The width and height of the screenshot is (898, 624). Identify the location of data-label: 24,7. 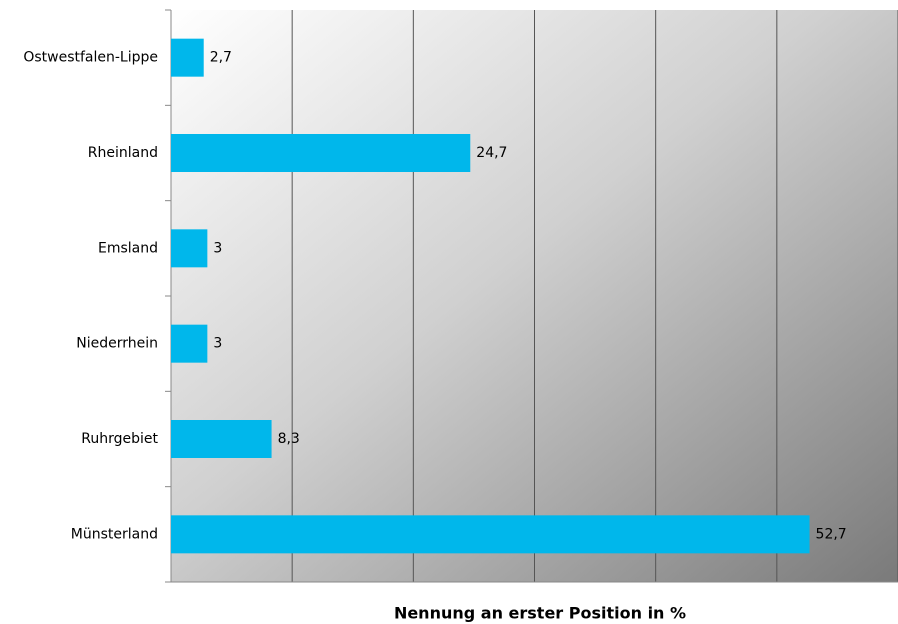
(491, 153).